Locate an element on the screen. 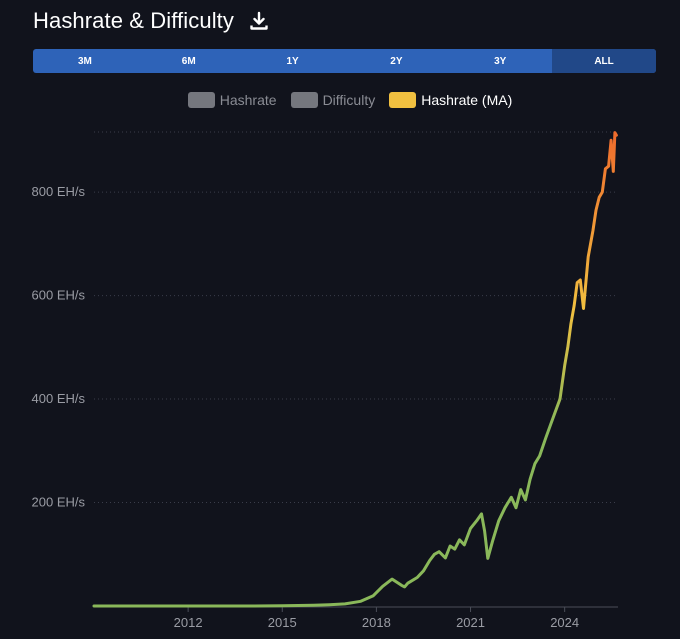 The image size is (680, 639). x-tick-label: 2018 is located at coordinates (376, 622).